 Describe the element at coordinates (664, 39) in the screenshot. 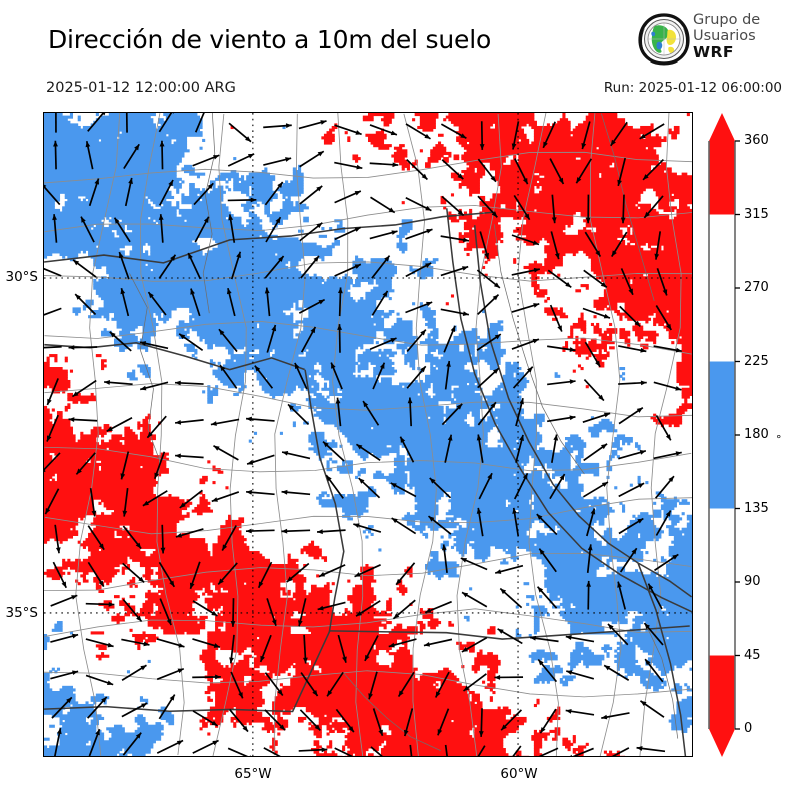

I see `globe-emblem-icon` at that location.